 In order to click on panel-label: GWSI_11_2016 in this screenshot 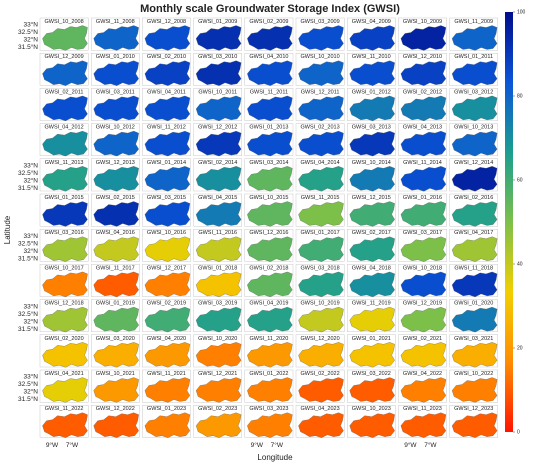, I will do `click(217, 233)`.